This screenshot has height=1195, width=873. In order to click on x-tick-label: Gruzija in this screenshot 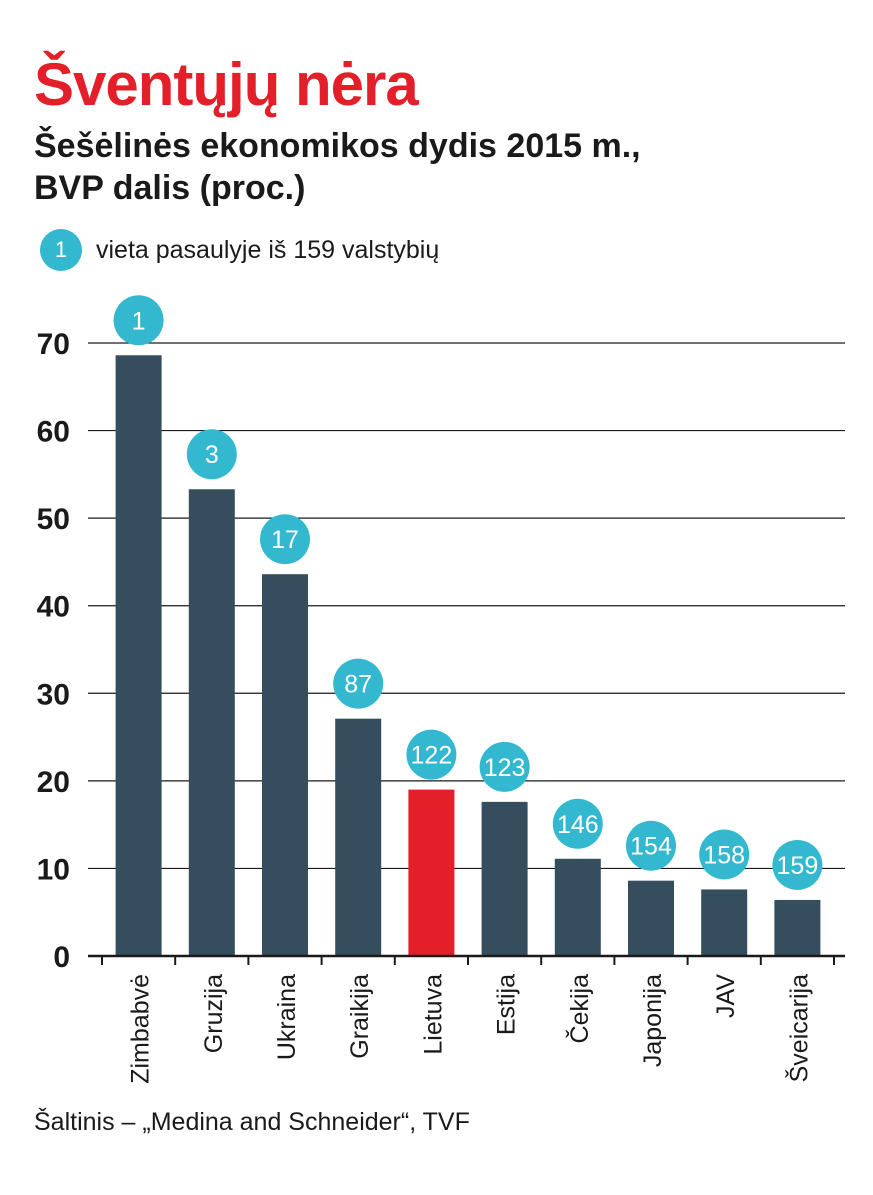, I will do `click(214, 1013)`.